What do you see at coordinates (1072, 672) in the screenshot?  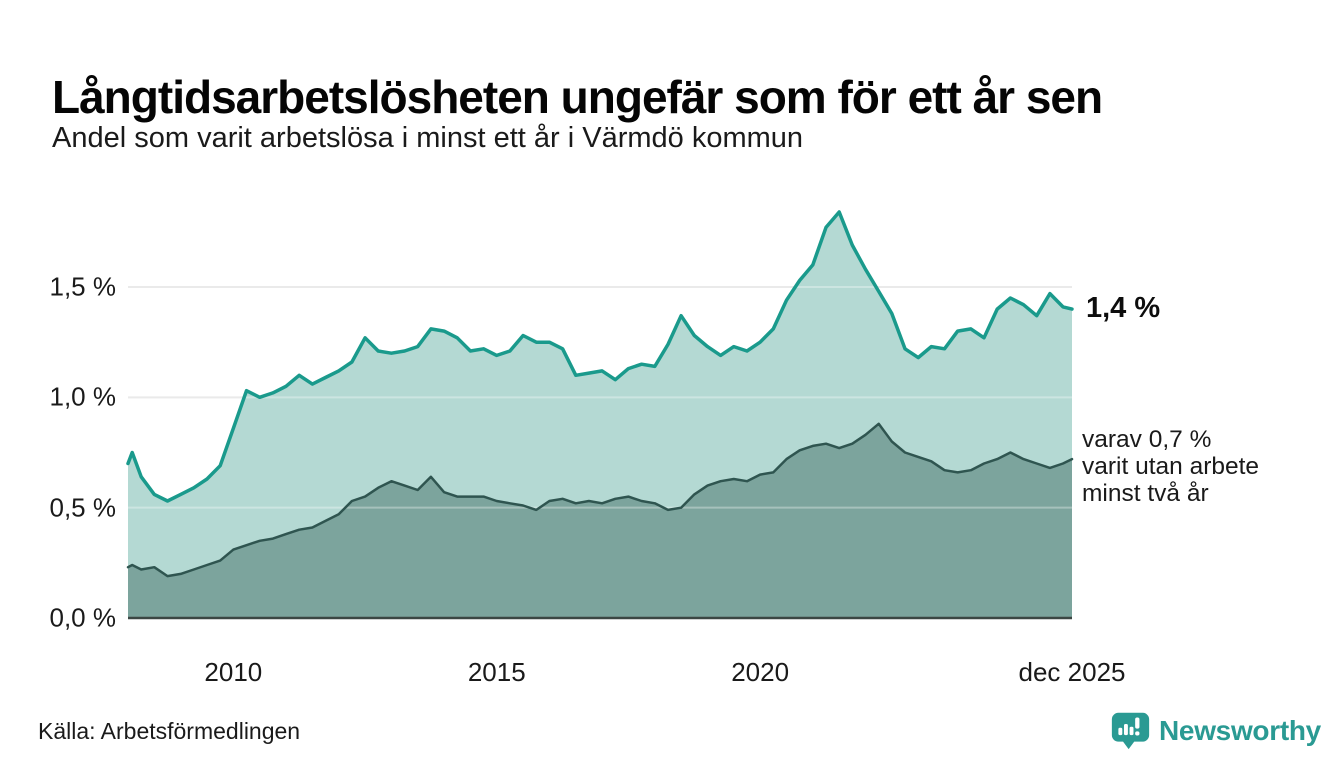 I see `x-axis-tick-label: dec 2025` at bounding box center [1072, 672].